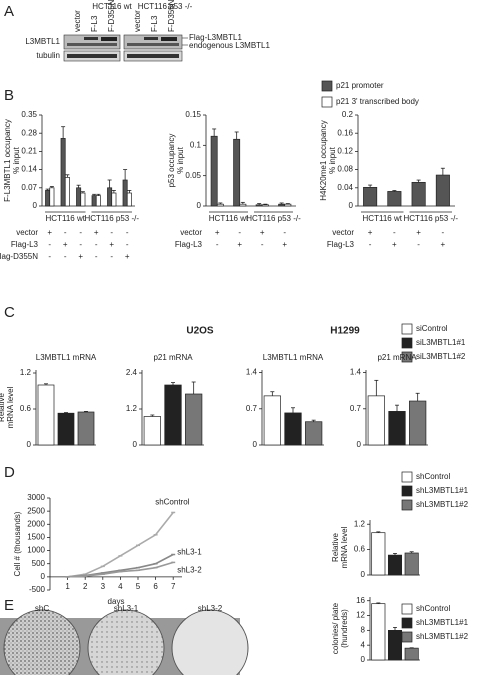 This screenshot has width=477, height=675. What do you see at coordinates (124, 16) in the screenshot?
I see `lane-labels: vector F-L3 F-D355N vector F-L3 F-D355N` at bounding box center [124, 16].